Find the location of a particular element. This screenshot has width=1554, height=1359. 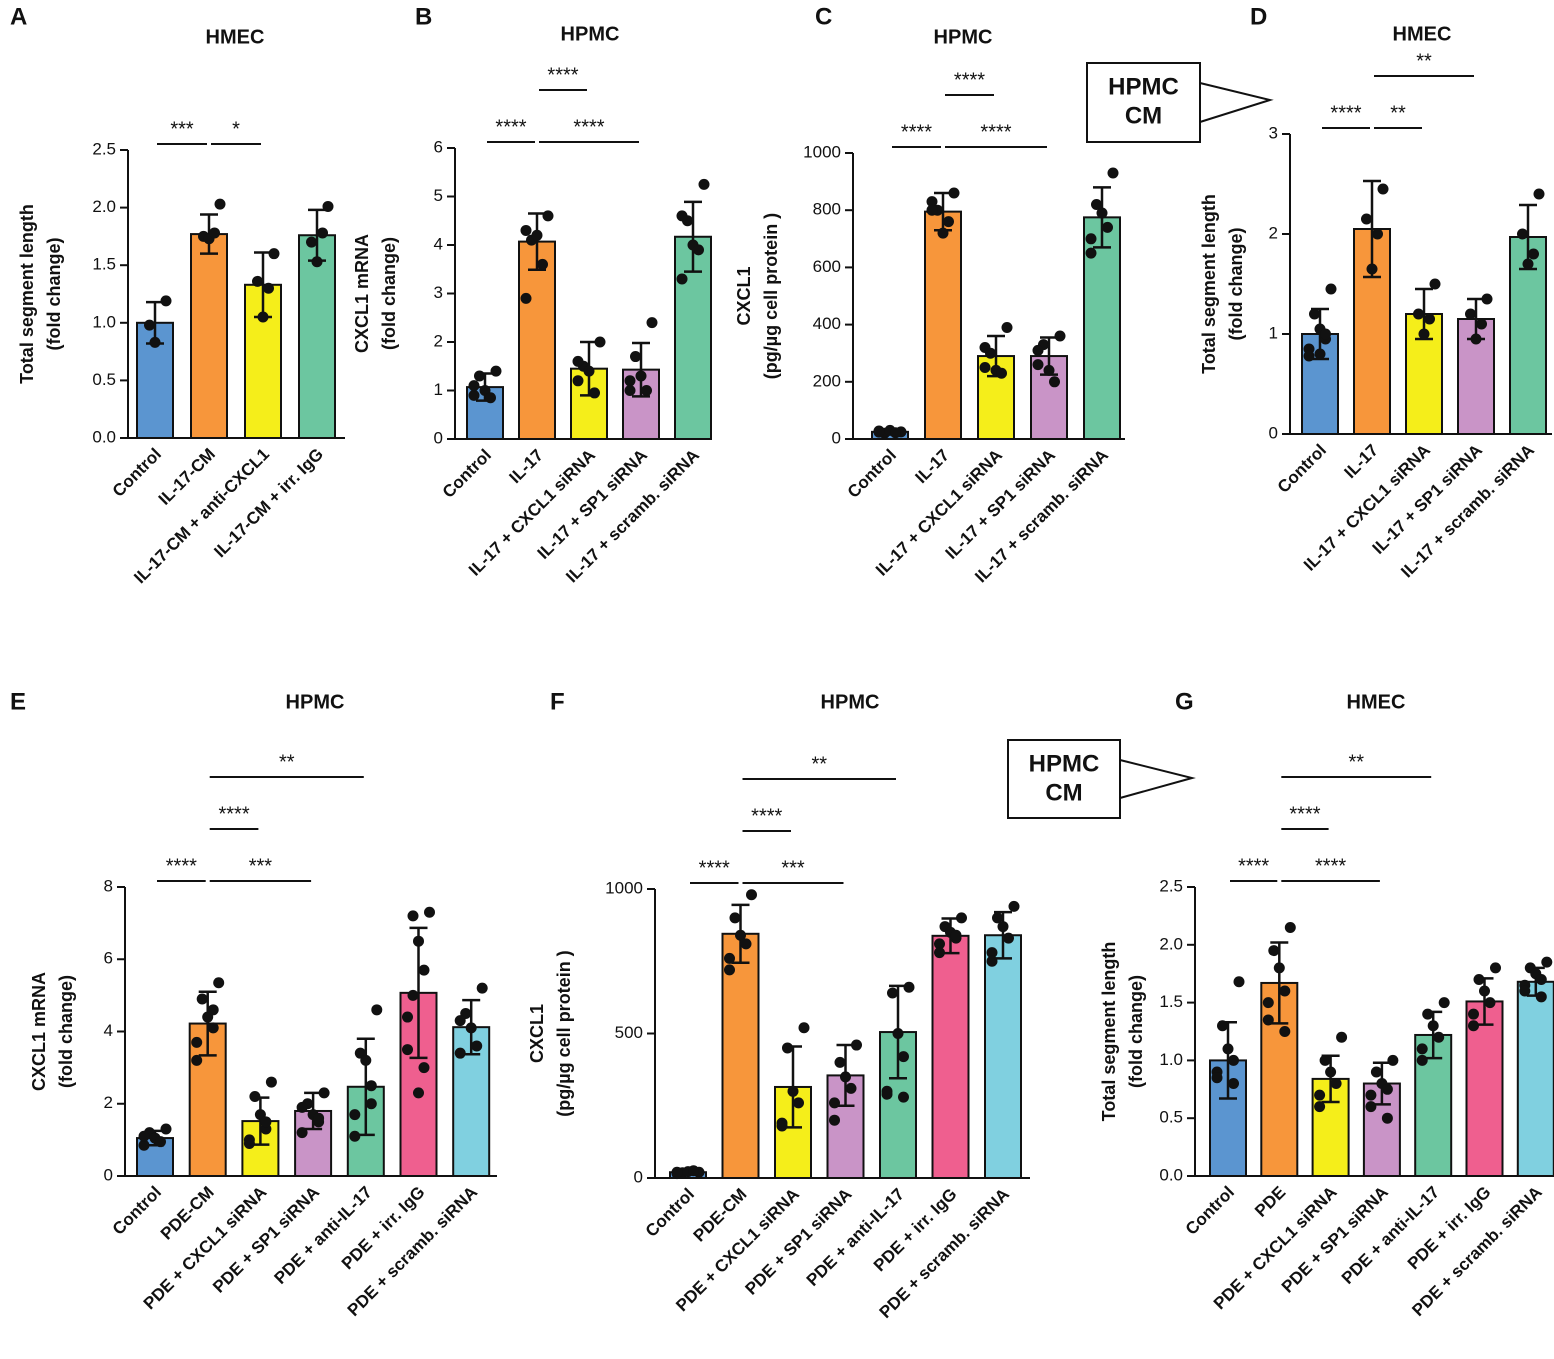

y-tick-label: 600 is located at coordinates (827, 266).